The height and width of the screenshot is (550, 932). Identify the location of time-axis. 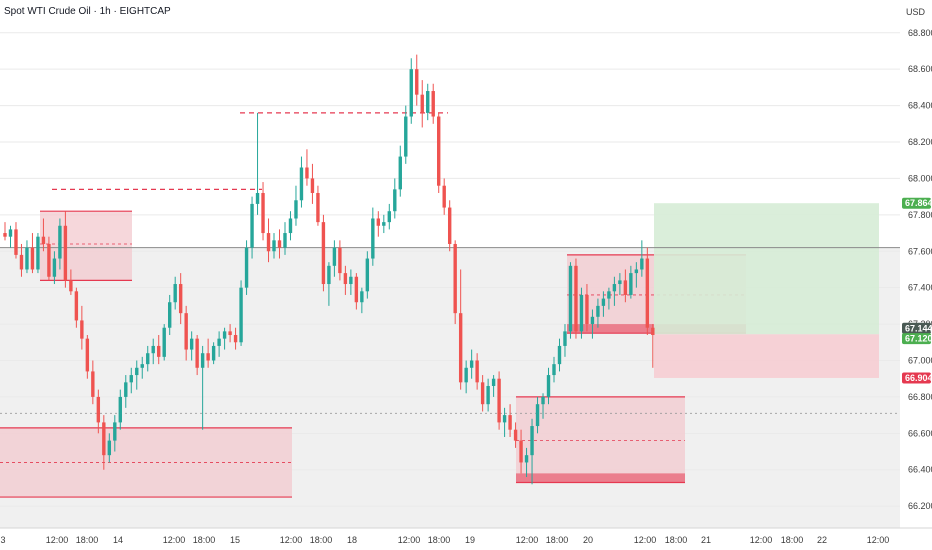
(450, 539).